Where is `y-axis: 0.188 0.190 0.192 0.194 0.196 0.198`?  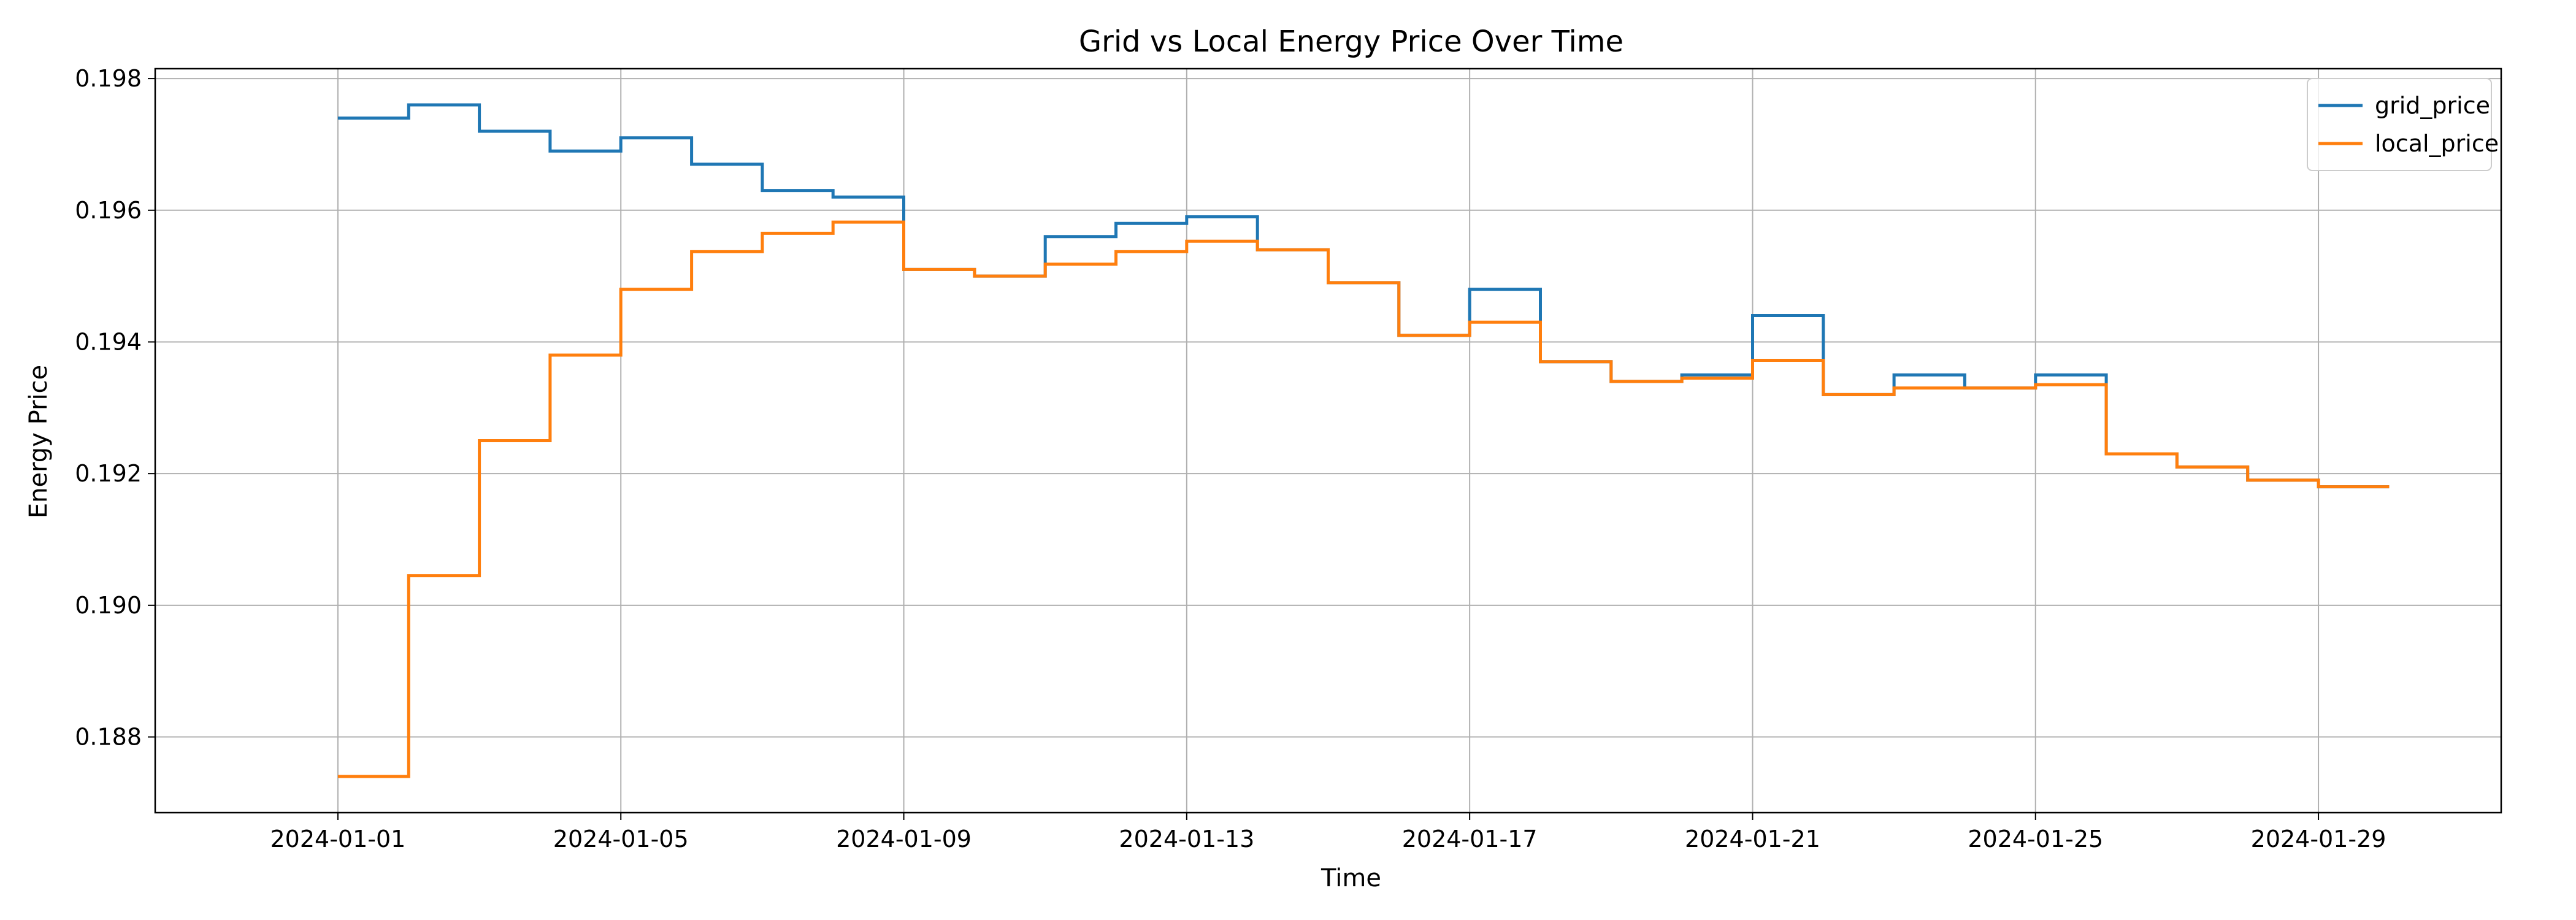
y-axis: 0.188 0.190 0.192 0.194 0.196 0.198 is located at coordinates (115, 408).